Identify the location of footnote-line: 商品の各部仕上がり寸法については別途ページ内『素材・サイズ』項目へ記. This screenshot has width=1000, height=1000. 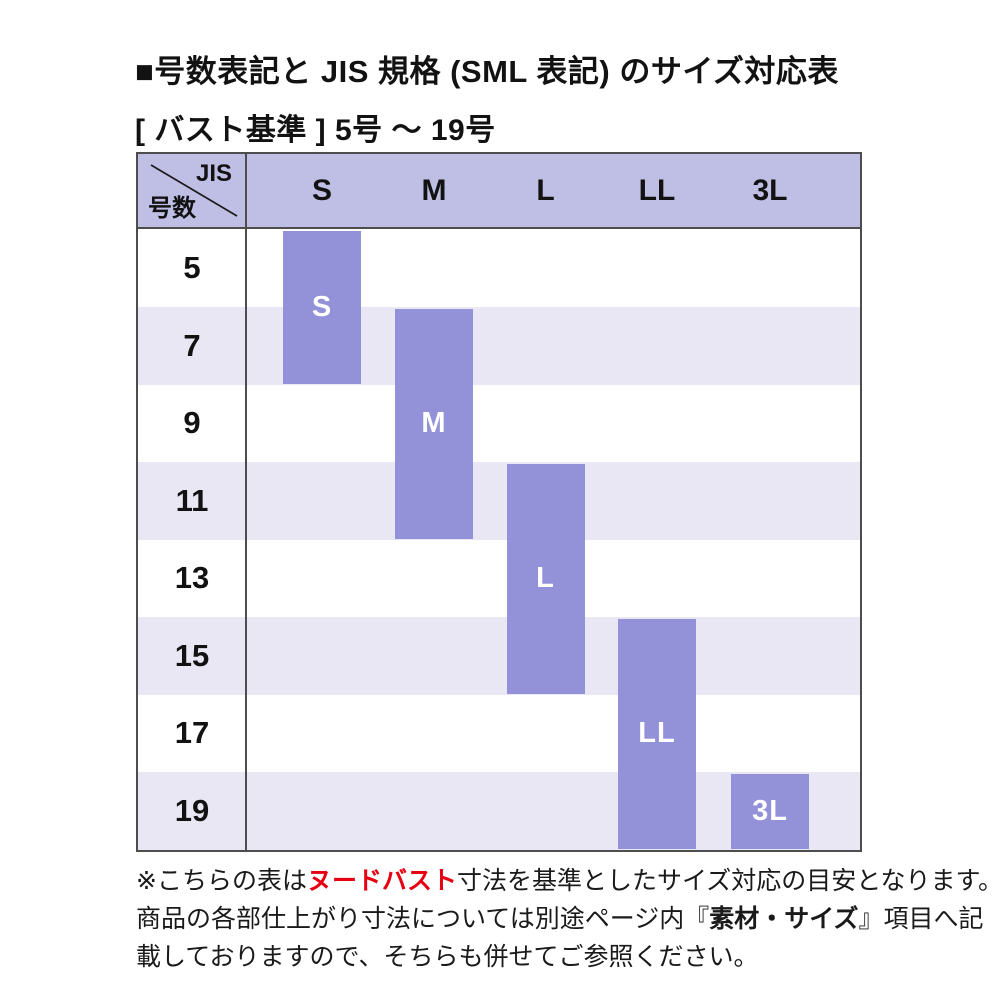
(560, 919).